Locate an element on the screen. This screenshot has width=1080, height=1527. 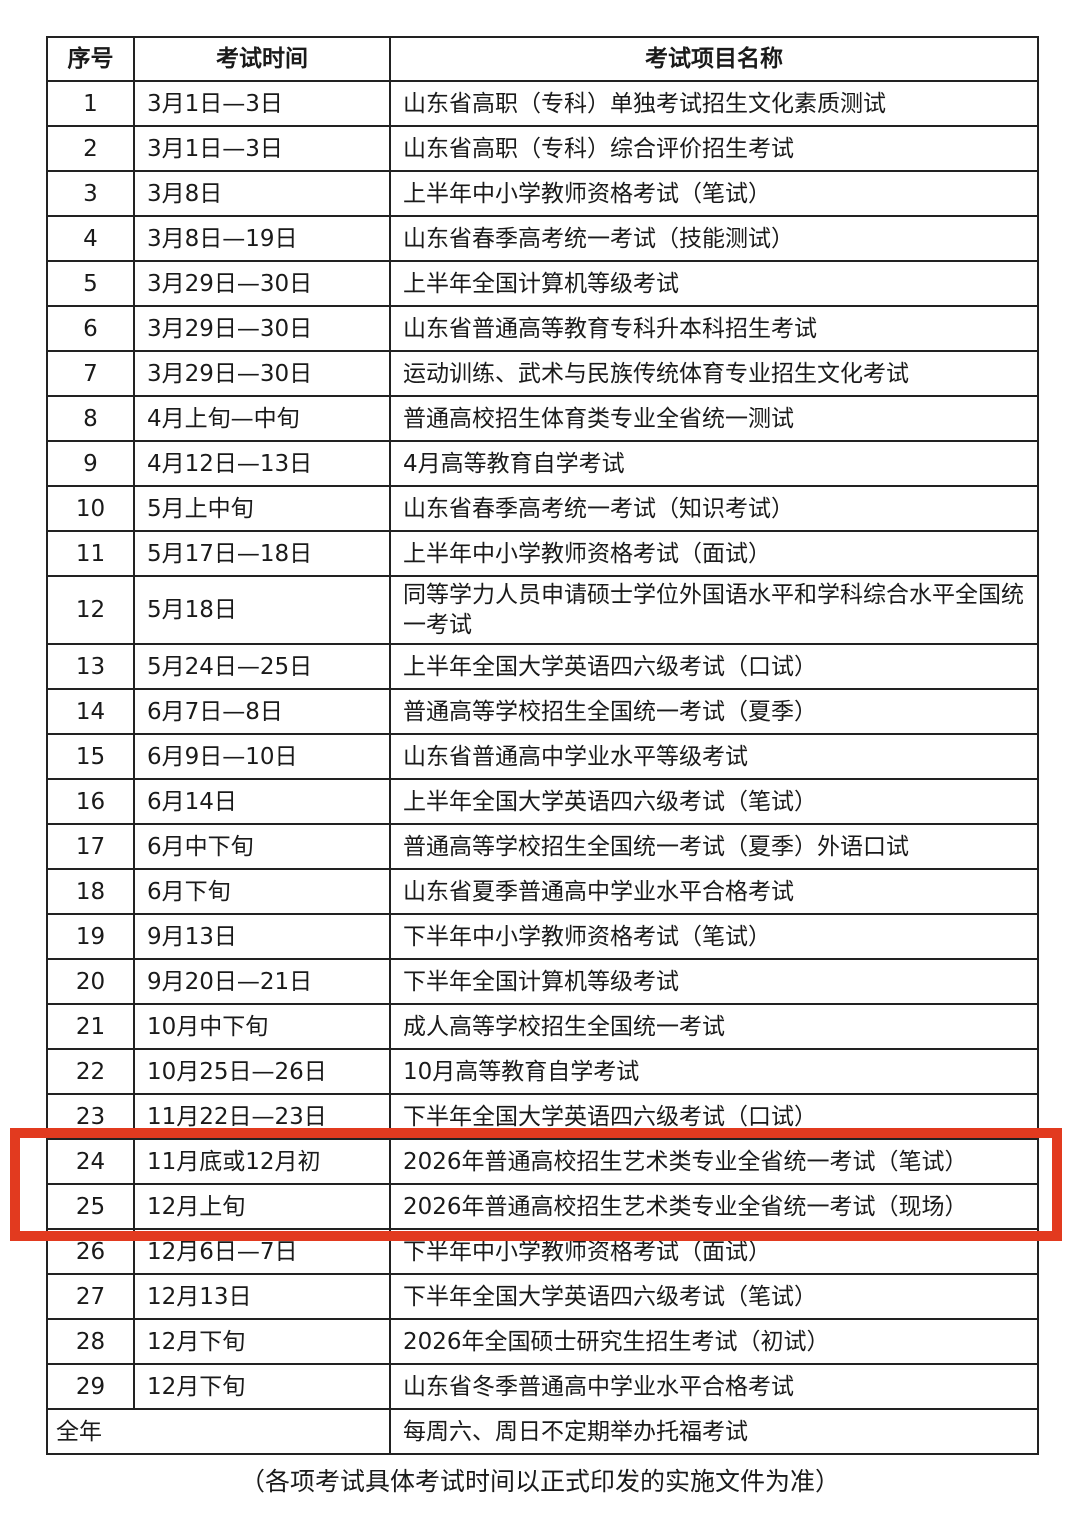
table-row: 22 10月25日—26日 10月高等教育自学考试 is located at coordinates (542, 1071).